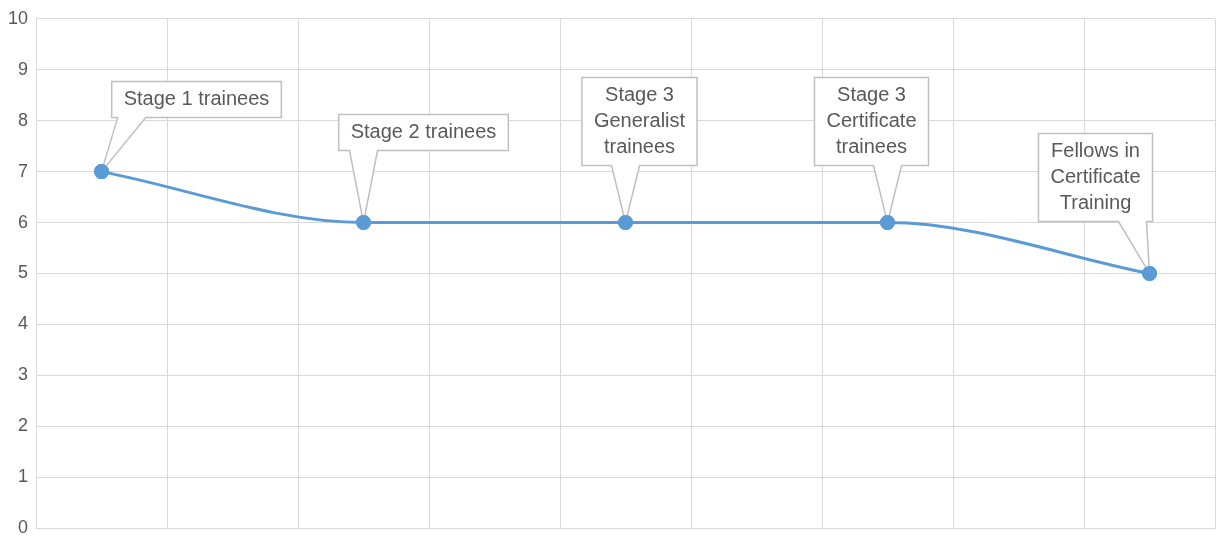  Describe the element at coordinates (196, 98) in the screenshot. I see `annotation: Stage 1 trainees` at that location.